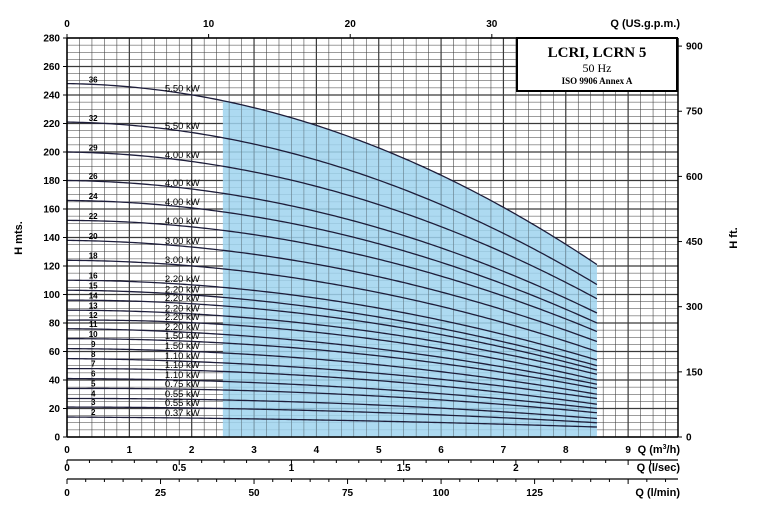  I want to click on y-right-tick-label: 0, so click(689, 438).